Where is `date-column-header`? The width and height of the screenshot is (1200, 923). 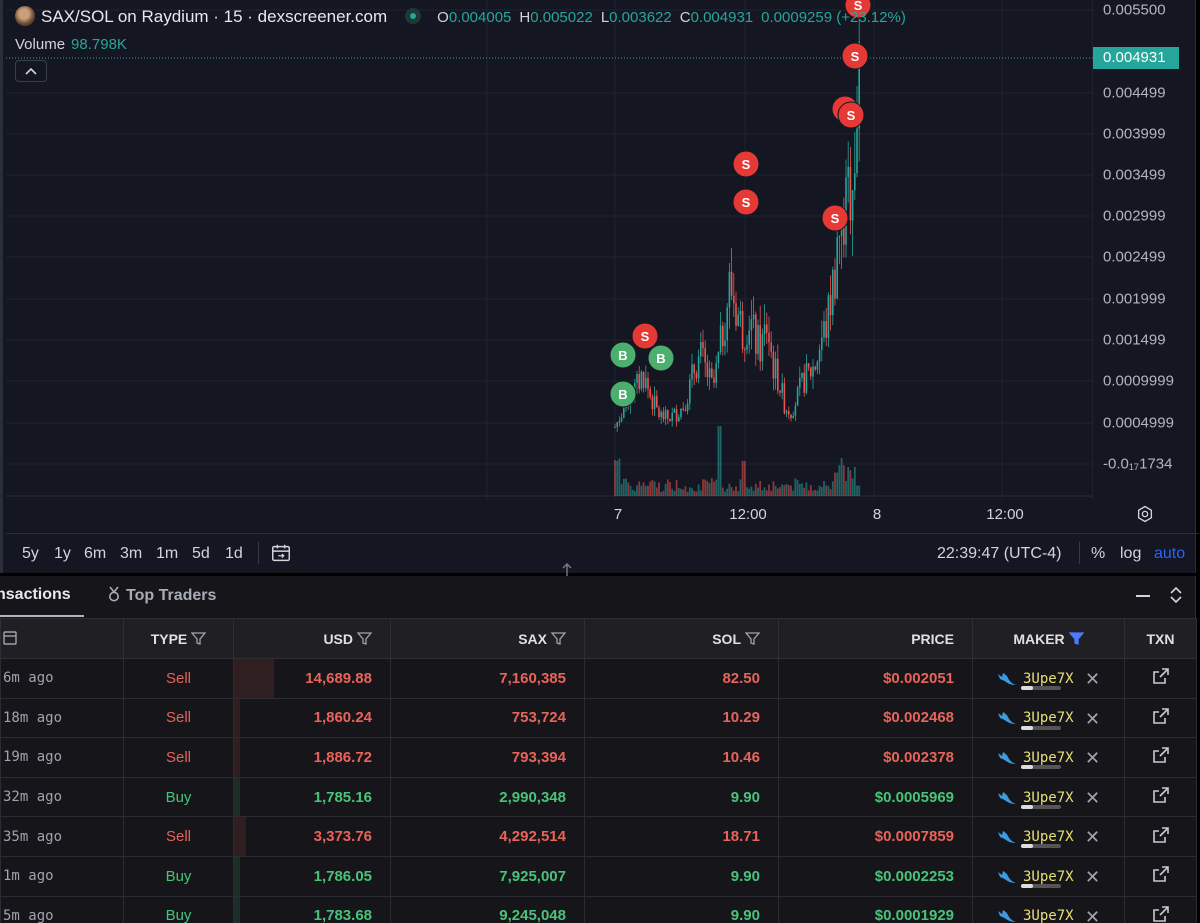
date-column-header is located at coordinates (62, 638).